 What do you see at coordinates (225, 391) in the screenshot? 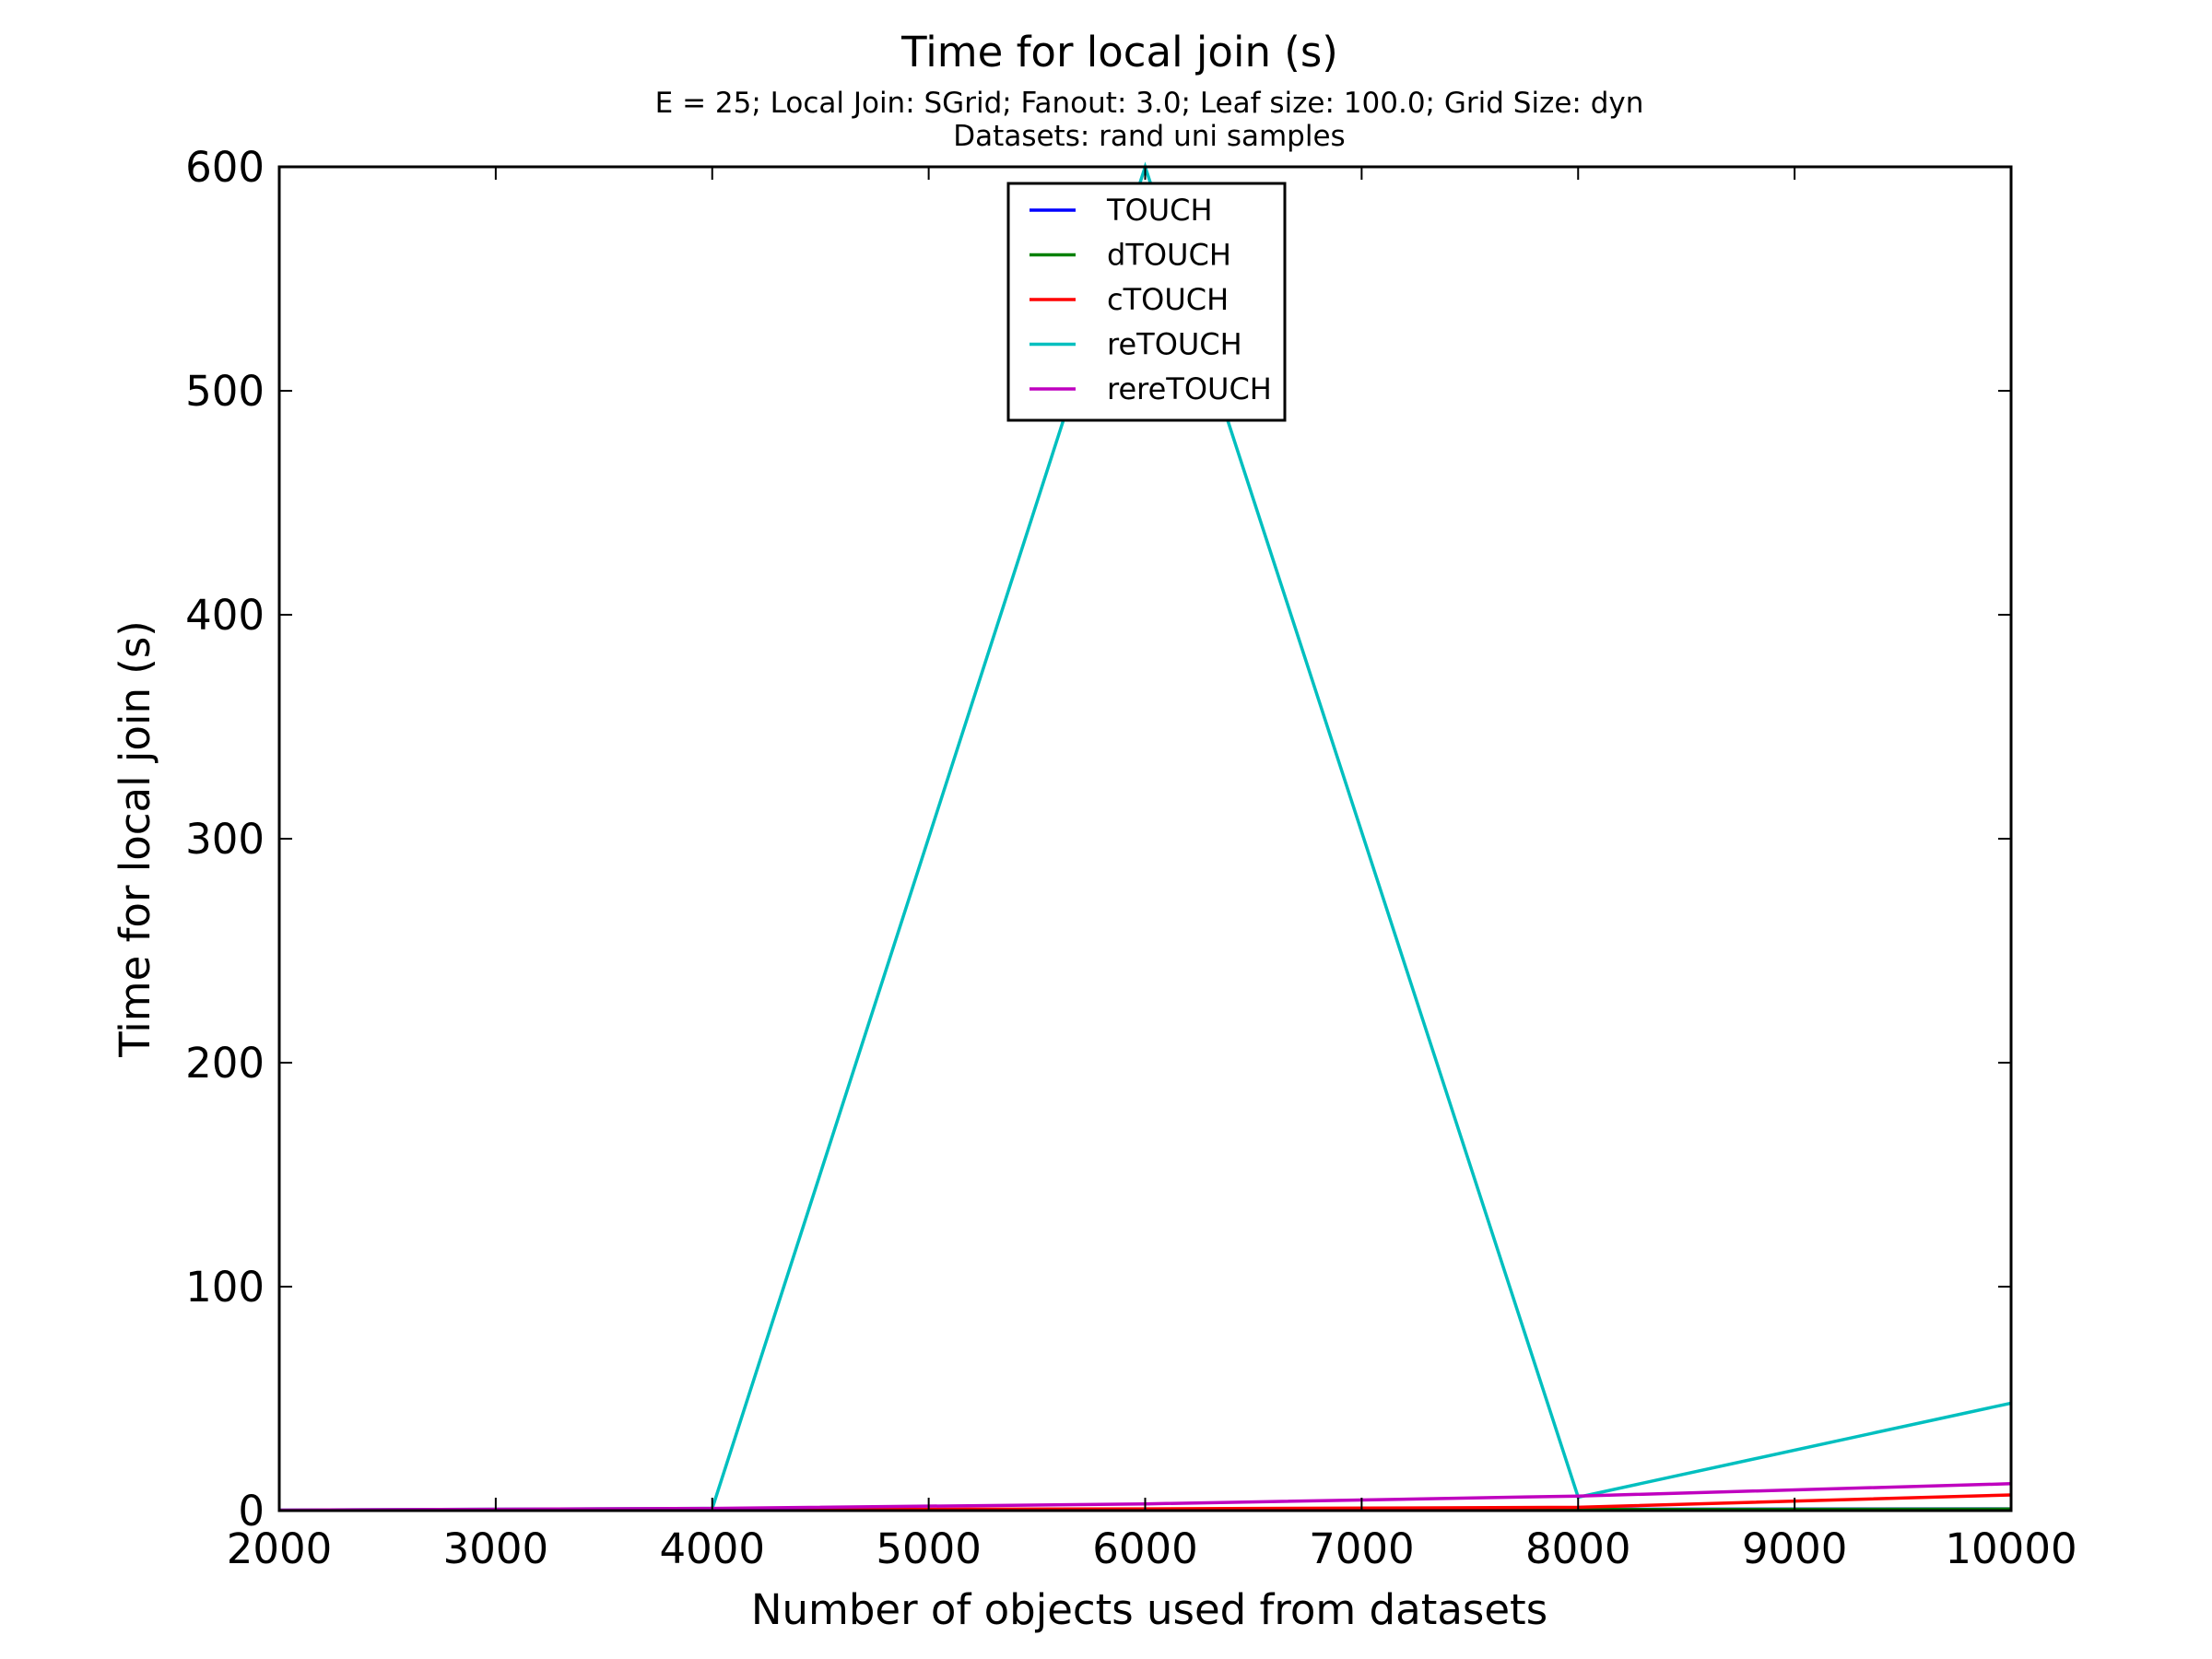
I see `y-tick-label: 500` at bounding box center [225, 391].